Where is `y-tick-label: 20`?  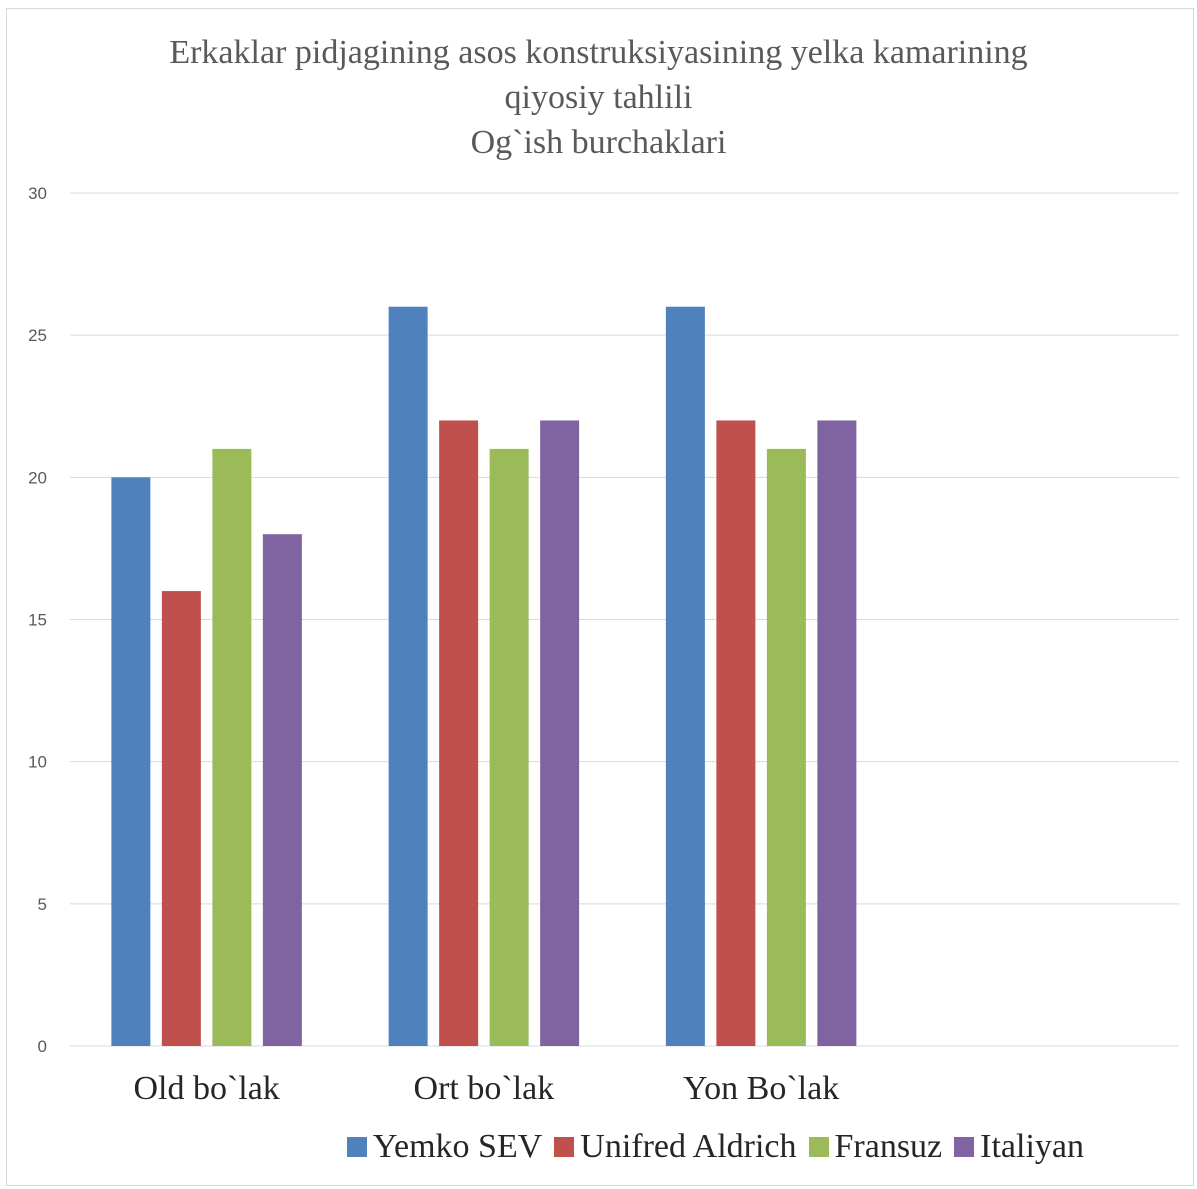
y-tick-label: 20 is located at coordinates (37, 477).